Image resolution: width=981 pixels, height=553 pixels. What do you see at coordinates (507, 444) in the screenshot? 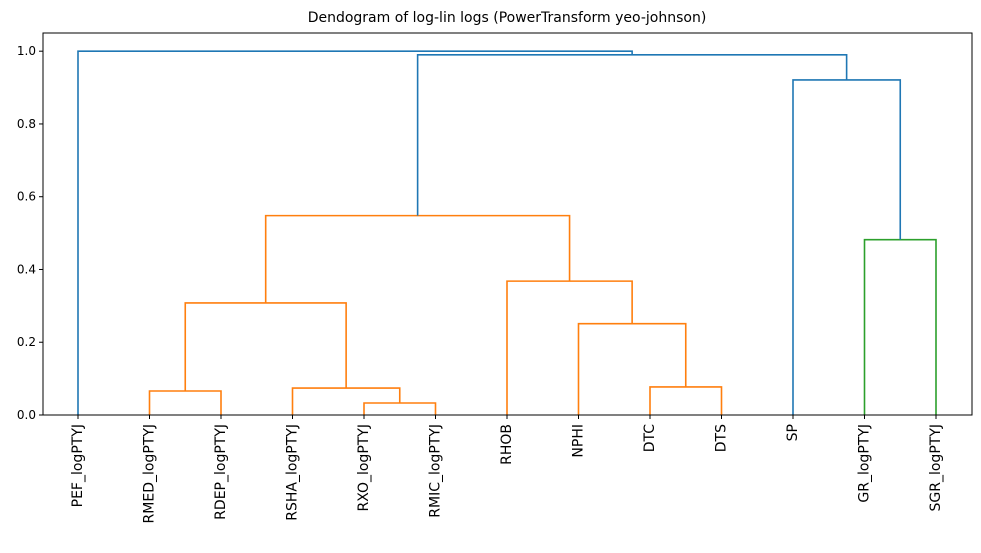
I see `leaf-label: RHOB` at bounding box center [507, 444].